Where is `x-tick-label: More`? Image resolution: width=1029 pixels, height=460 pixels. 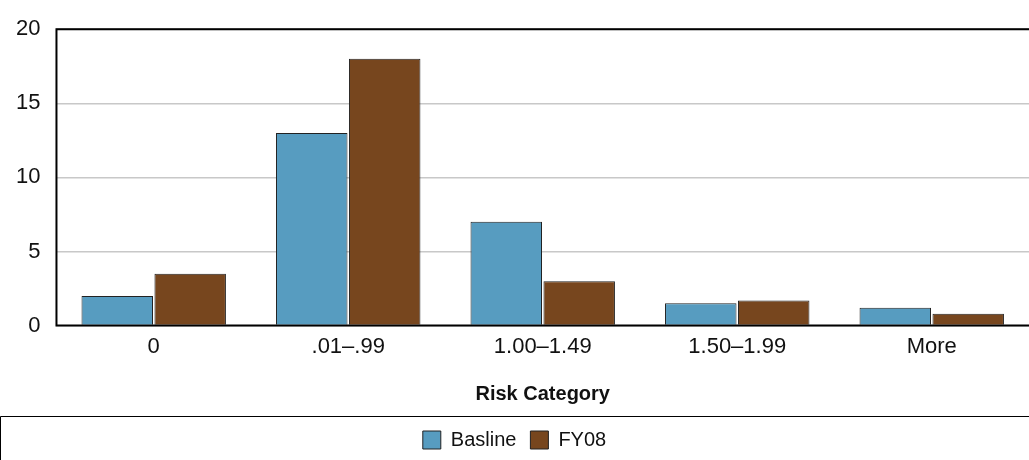 x-tick-label: More is located at coordinates (931, 345).